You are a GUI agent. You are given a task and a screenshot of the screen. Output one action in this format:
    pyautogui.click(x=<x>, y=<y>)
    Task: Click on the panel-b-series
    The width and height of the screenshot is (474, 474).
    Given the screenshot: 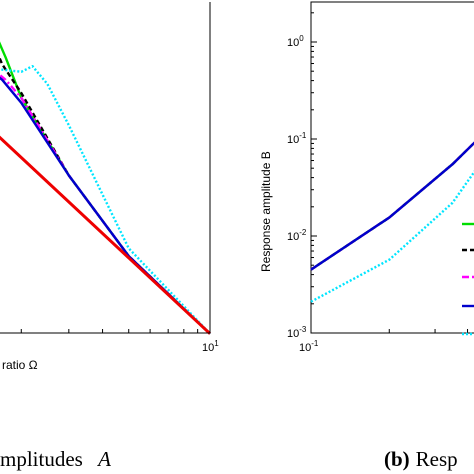 What is the action you would take?
    pyautogui.click(x=392, y=222)
    